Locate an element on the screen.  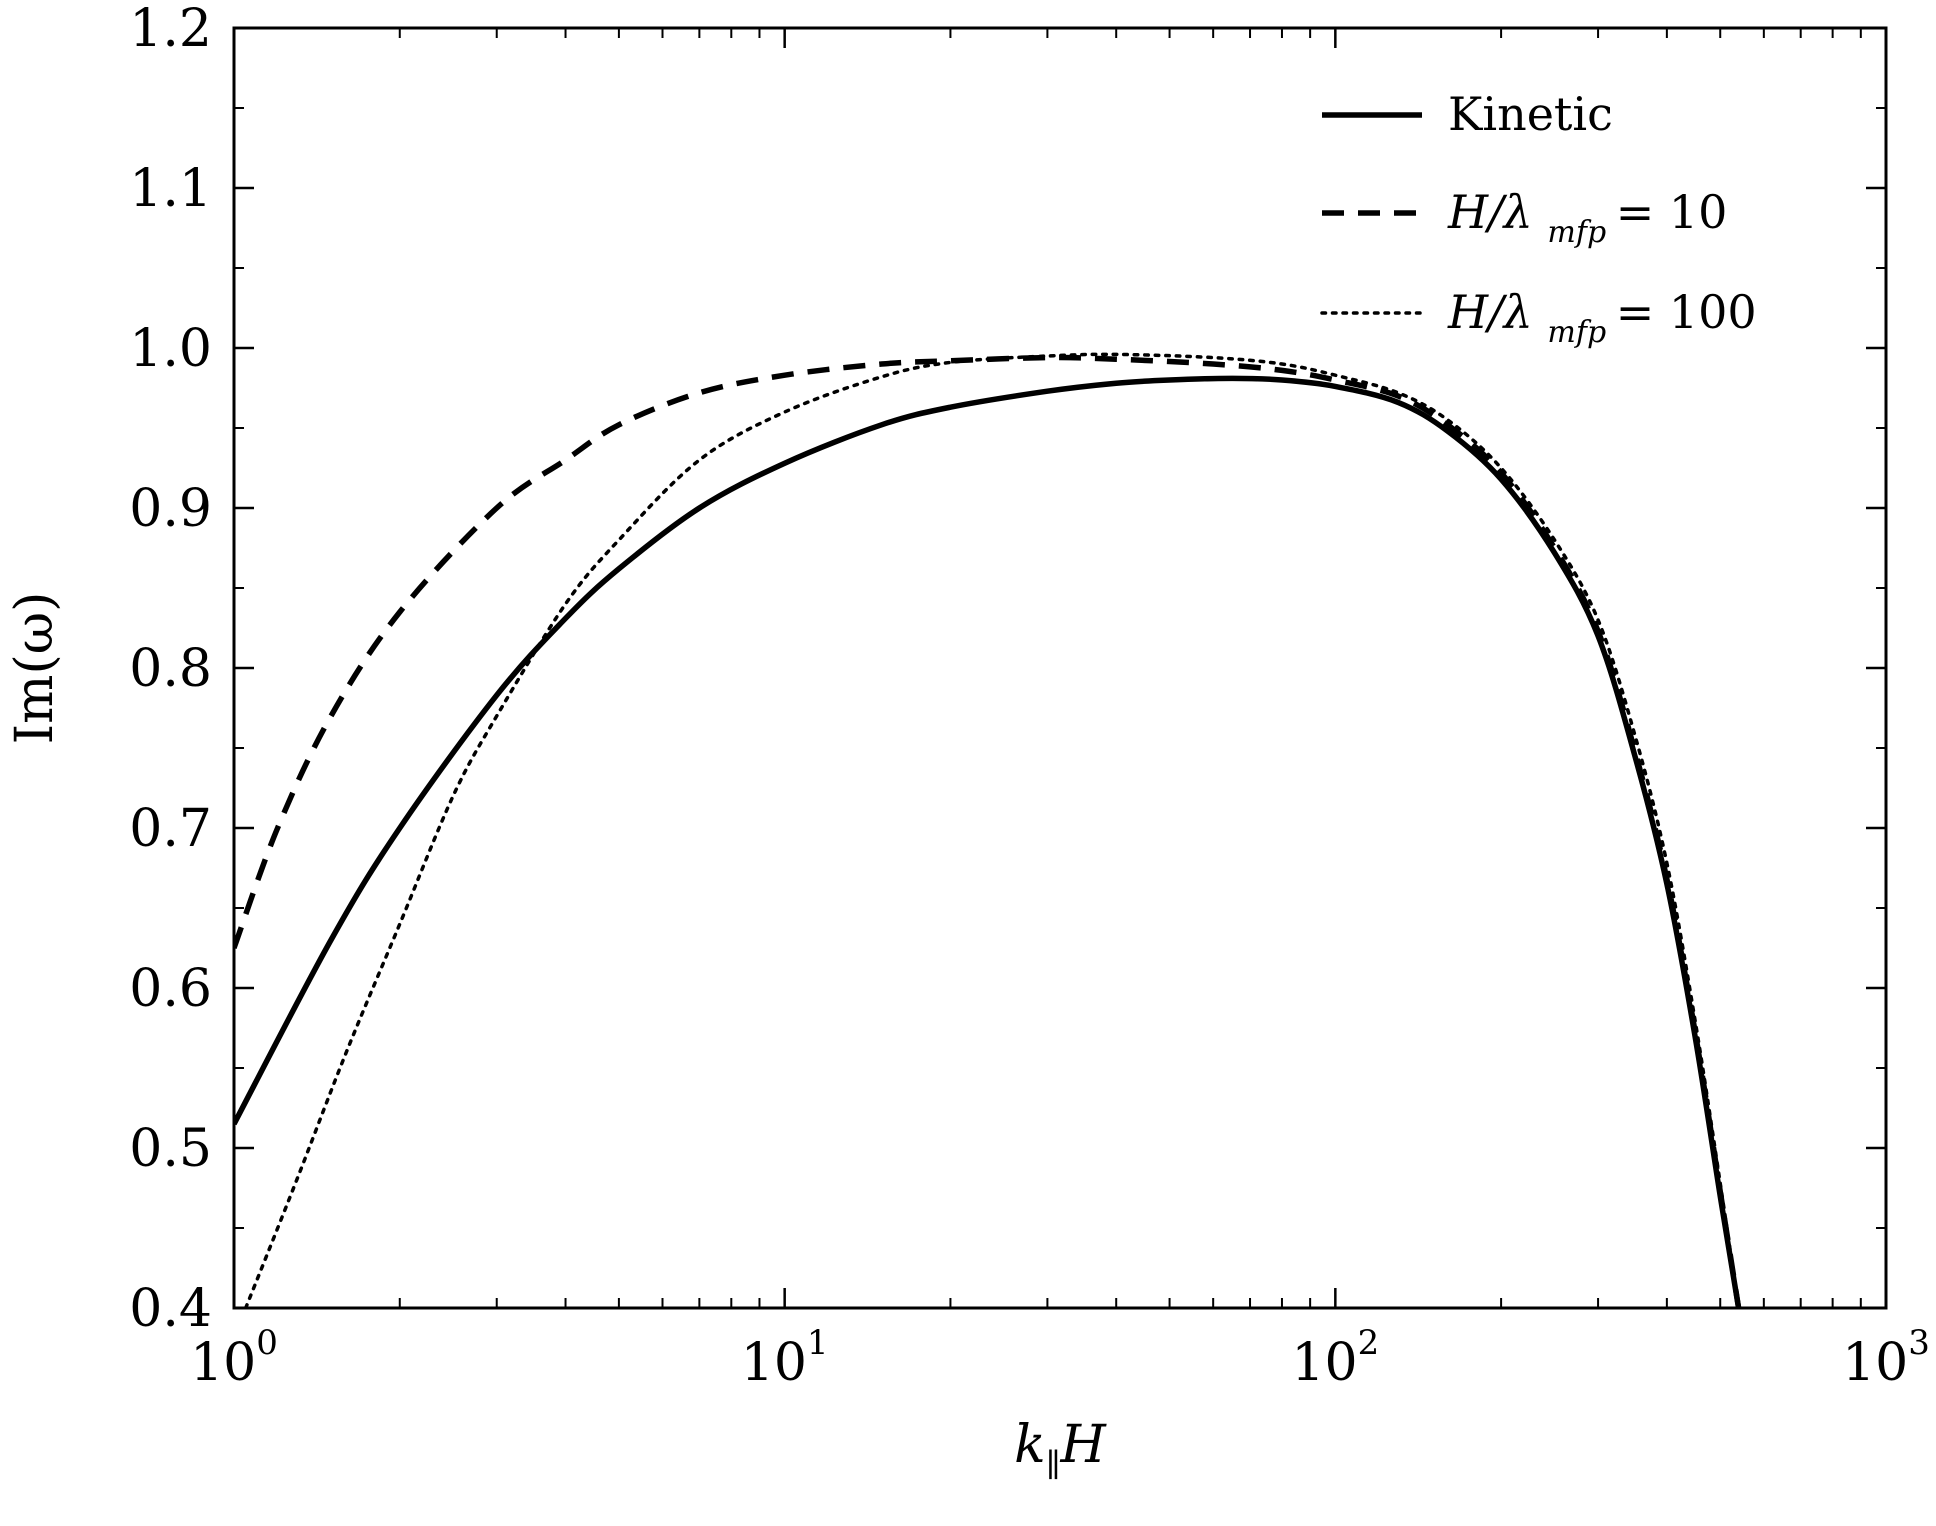
y-tick-label: 0.8 is located at coordinates (170, 669).